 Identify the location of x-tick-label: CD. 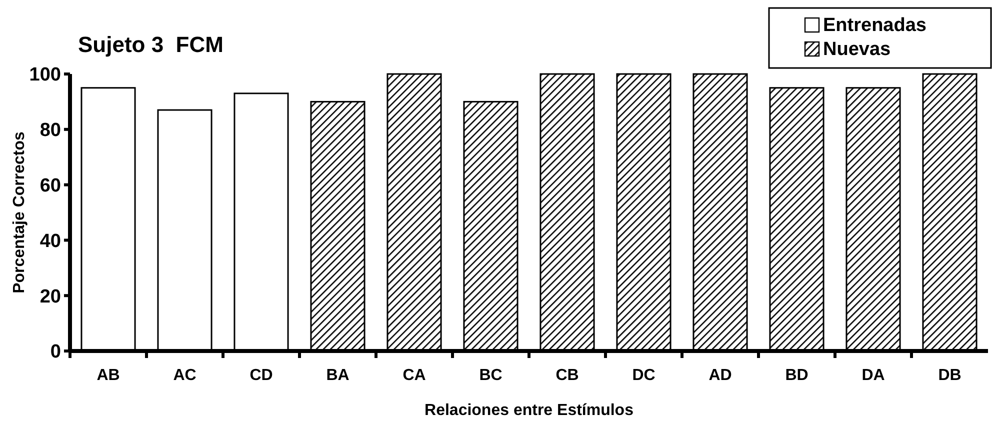
(261, 375).